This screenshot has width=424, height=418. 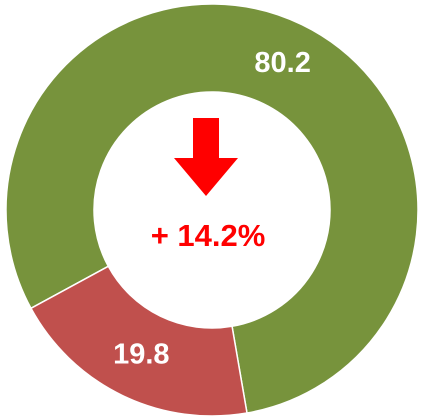 I want to click on center-annotation: + 14.2%, so click(x=208, y=235).